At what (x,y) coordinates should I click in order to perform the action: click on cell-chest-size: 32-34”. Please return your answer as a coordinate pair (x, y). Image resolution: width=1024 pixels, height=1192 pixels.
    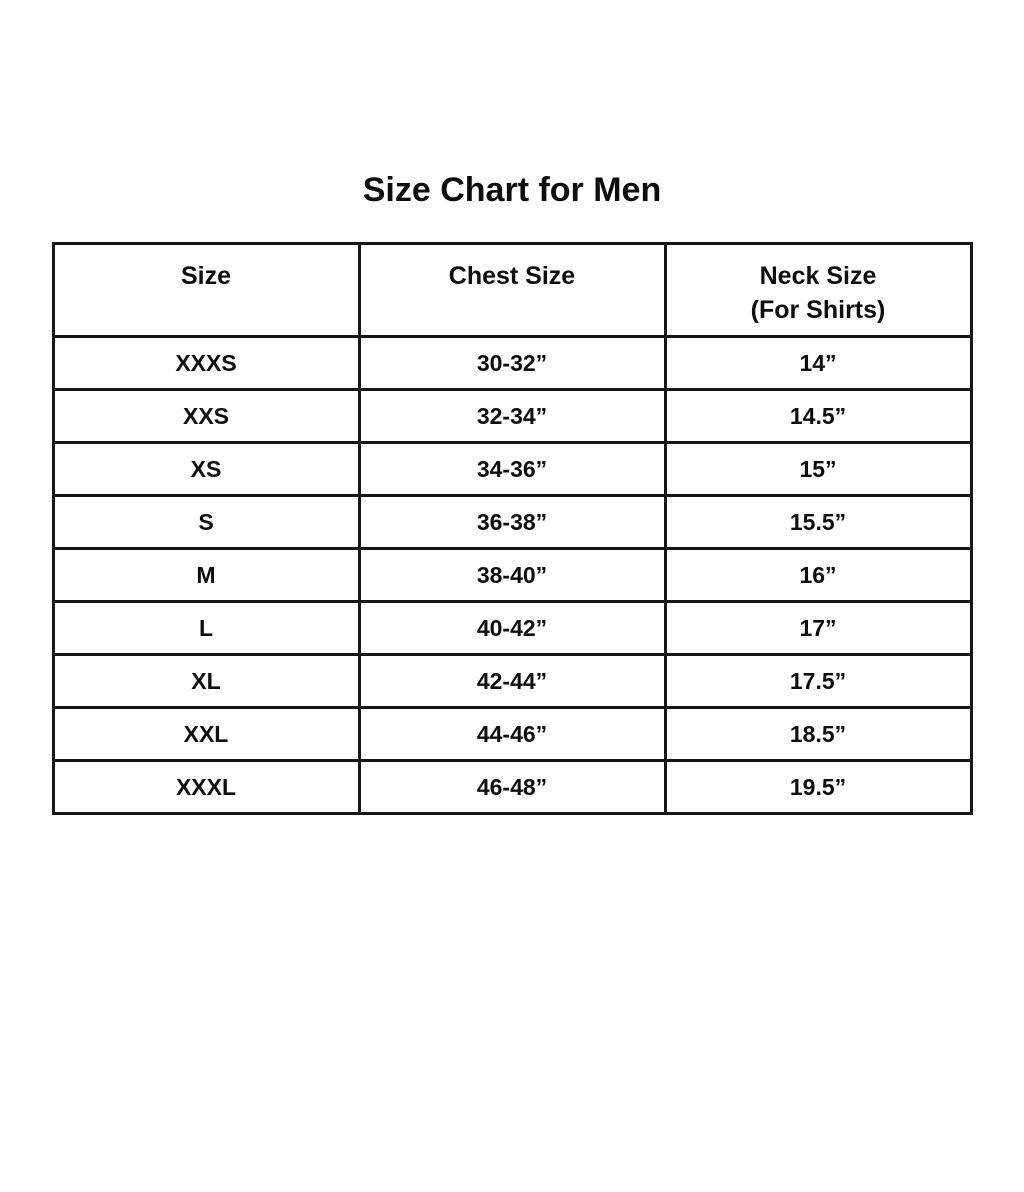
    Looking at the image, I should click on (512, 416).